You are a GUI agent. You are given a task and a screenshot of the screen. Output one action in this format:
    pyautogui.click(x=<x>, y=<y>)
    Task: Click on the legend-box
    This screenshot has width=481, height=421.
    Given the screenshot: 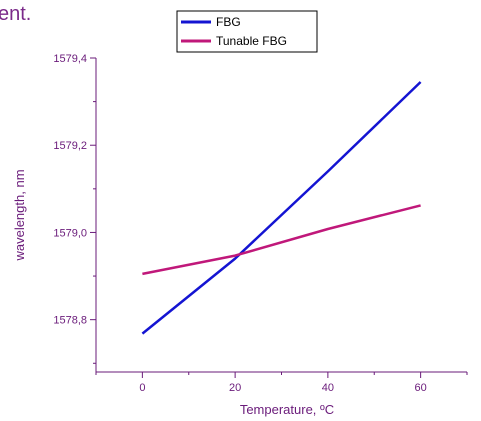 What is the action you would take?
    pyautogui.click(x=247, y=31)
    